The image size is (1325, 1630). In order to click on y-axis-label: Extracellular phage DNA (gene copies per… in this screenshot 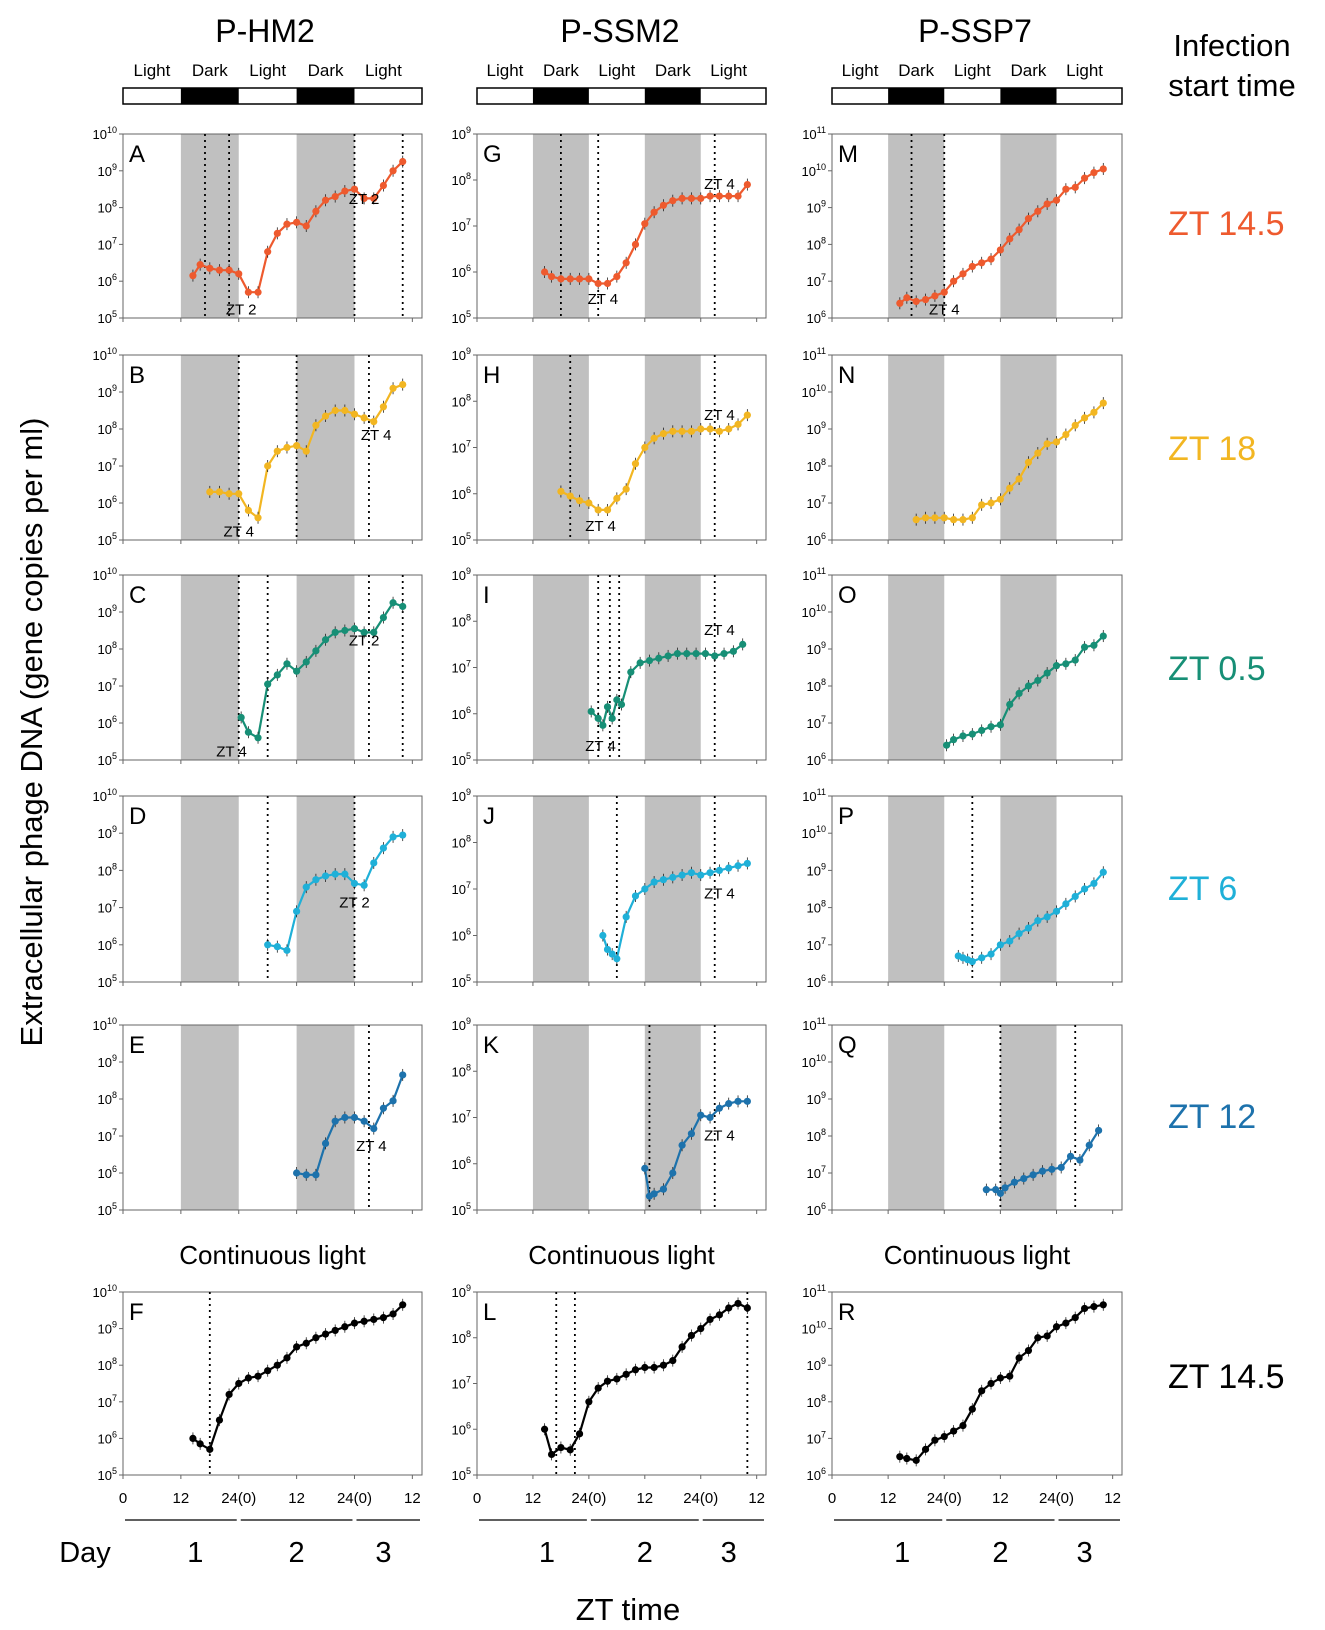, I will do `click(31, 732)`.